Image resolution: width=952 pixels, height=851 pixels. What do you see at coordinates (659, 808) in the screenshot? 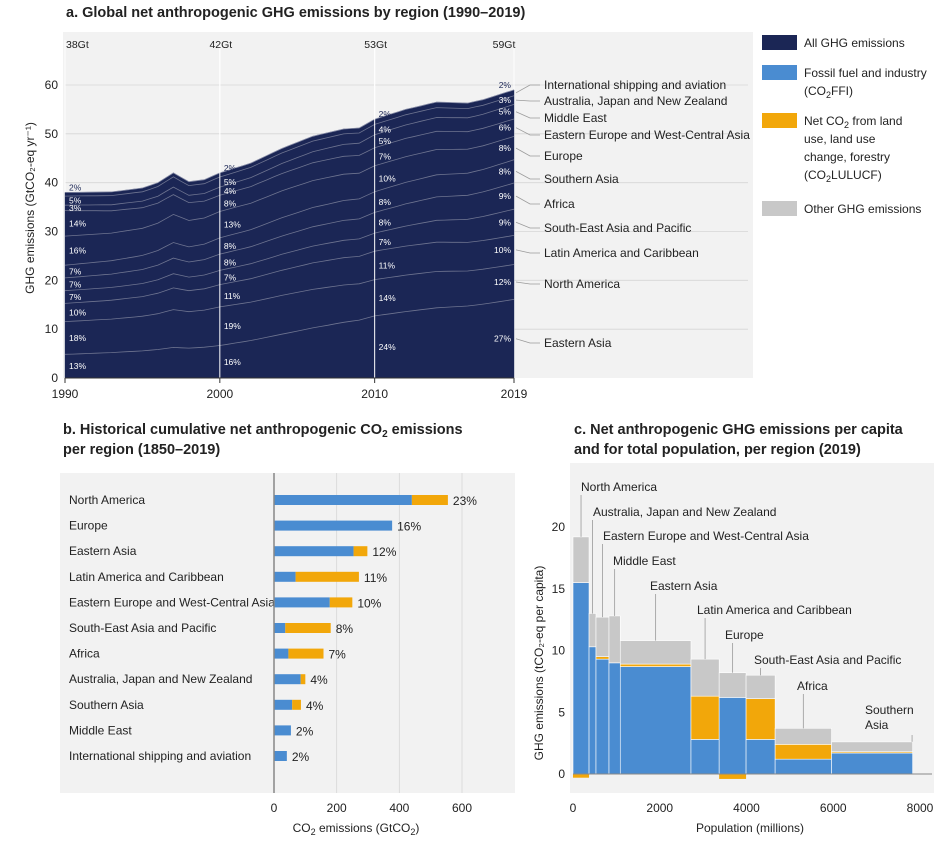
I see `c-x-tick-label: 2000` at bounding box center [659, 808].